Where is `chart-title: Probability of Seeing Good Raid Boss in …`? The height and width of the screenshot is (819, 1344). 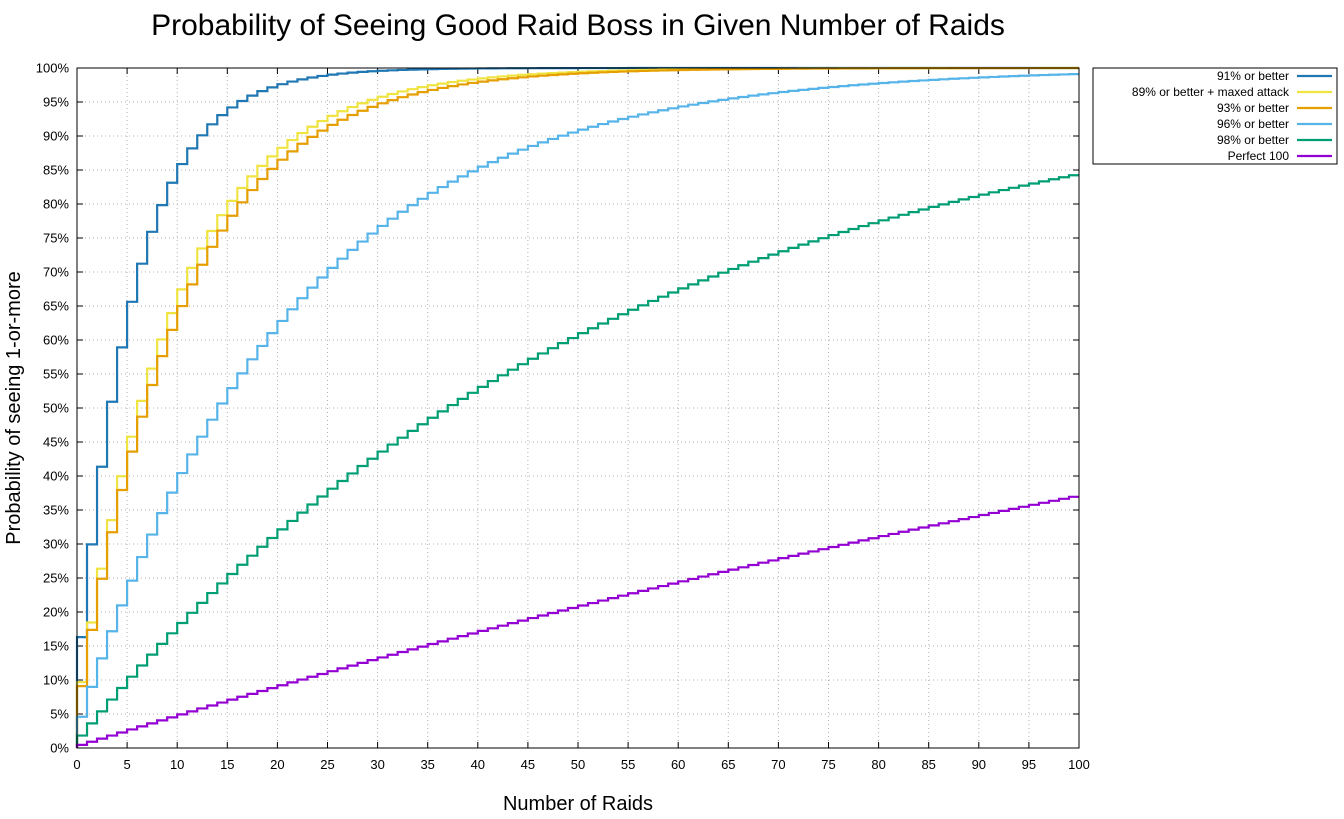
chart-title: Probability of Seeing Good Raid Boss in … is located at coordinates (578, 25).